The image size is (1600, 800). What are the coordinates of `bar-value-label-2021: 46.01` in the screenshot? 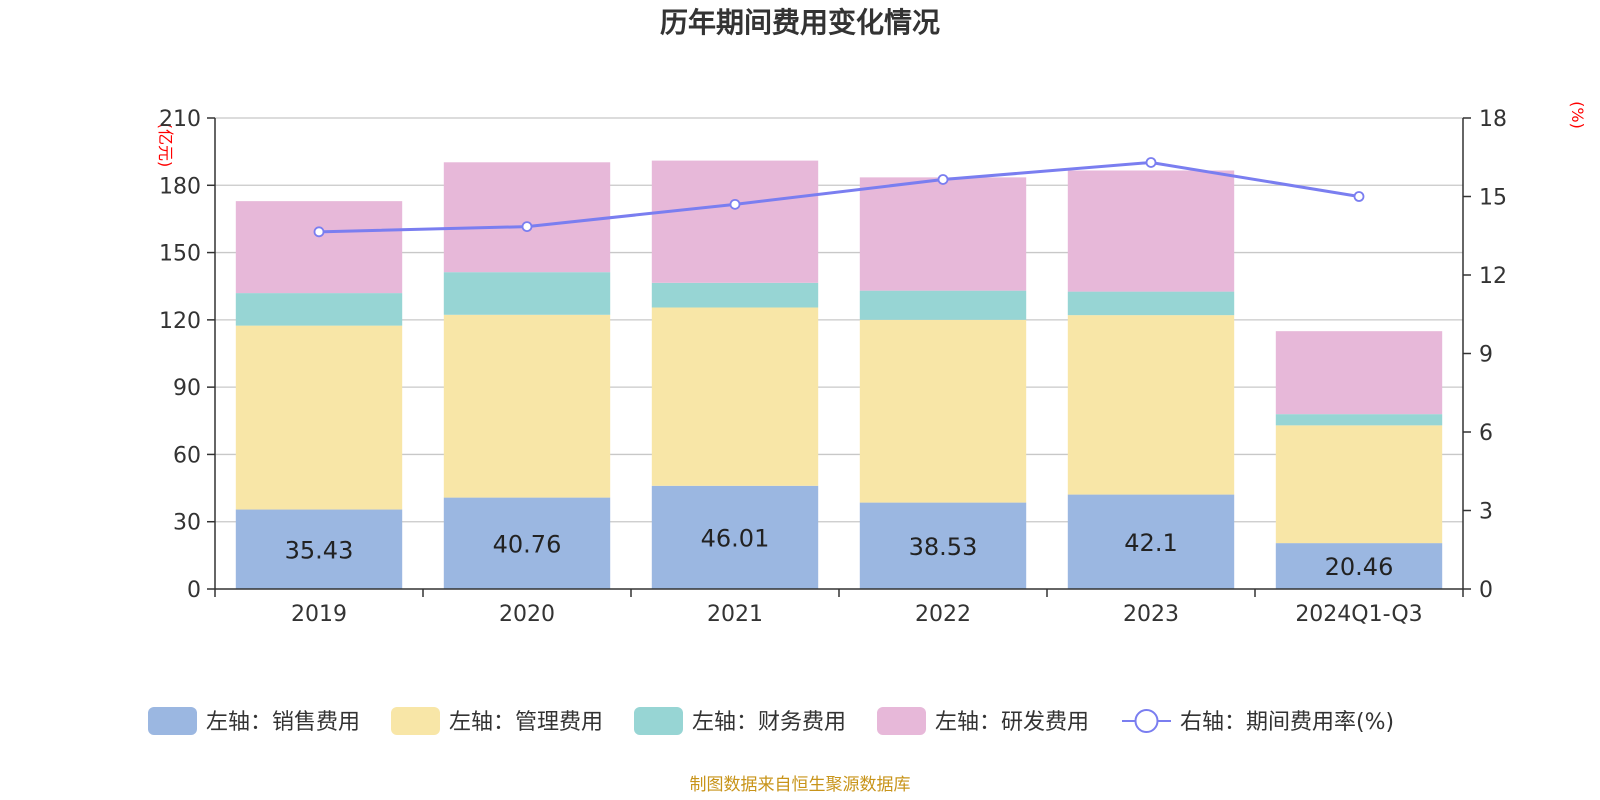 It's located at (735, 538).